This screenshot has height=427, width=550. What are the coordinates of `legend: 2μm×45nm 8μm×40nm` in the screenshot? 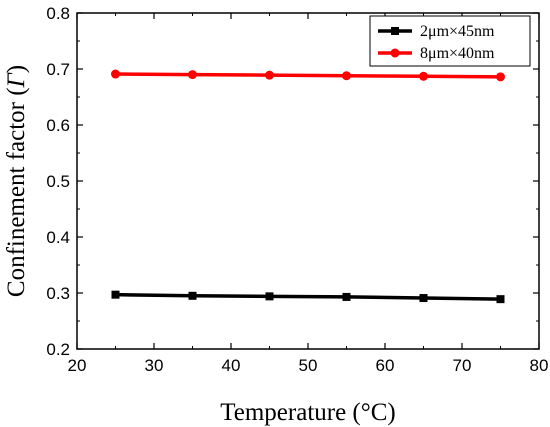 It's located at (450, 41).